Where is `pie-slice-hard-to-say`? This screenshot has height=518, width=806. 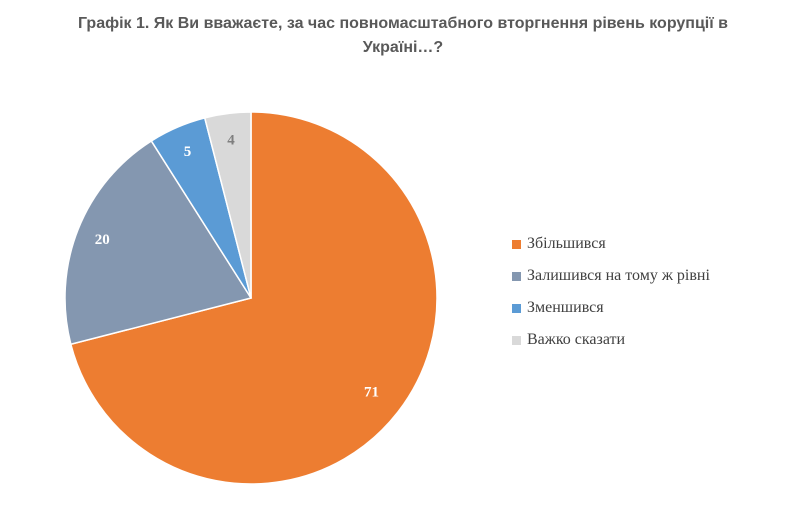 pie-slice-hard-to-say is located at coordinates (227, 205).